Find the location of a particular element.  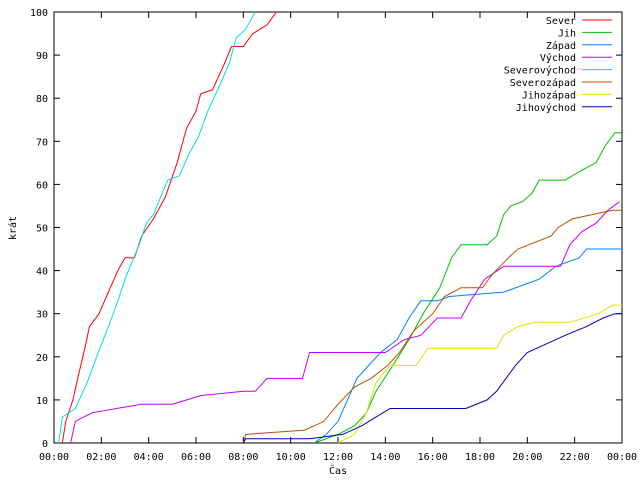

x-tick-label: 10:00 is located at coordinates (291, 457).